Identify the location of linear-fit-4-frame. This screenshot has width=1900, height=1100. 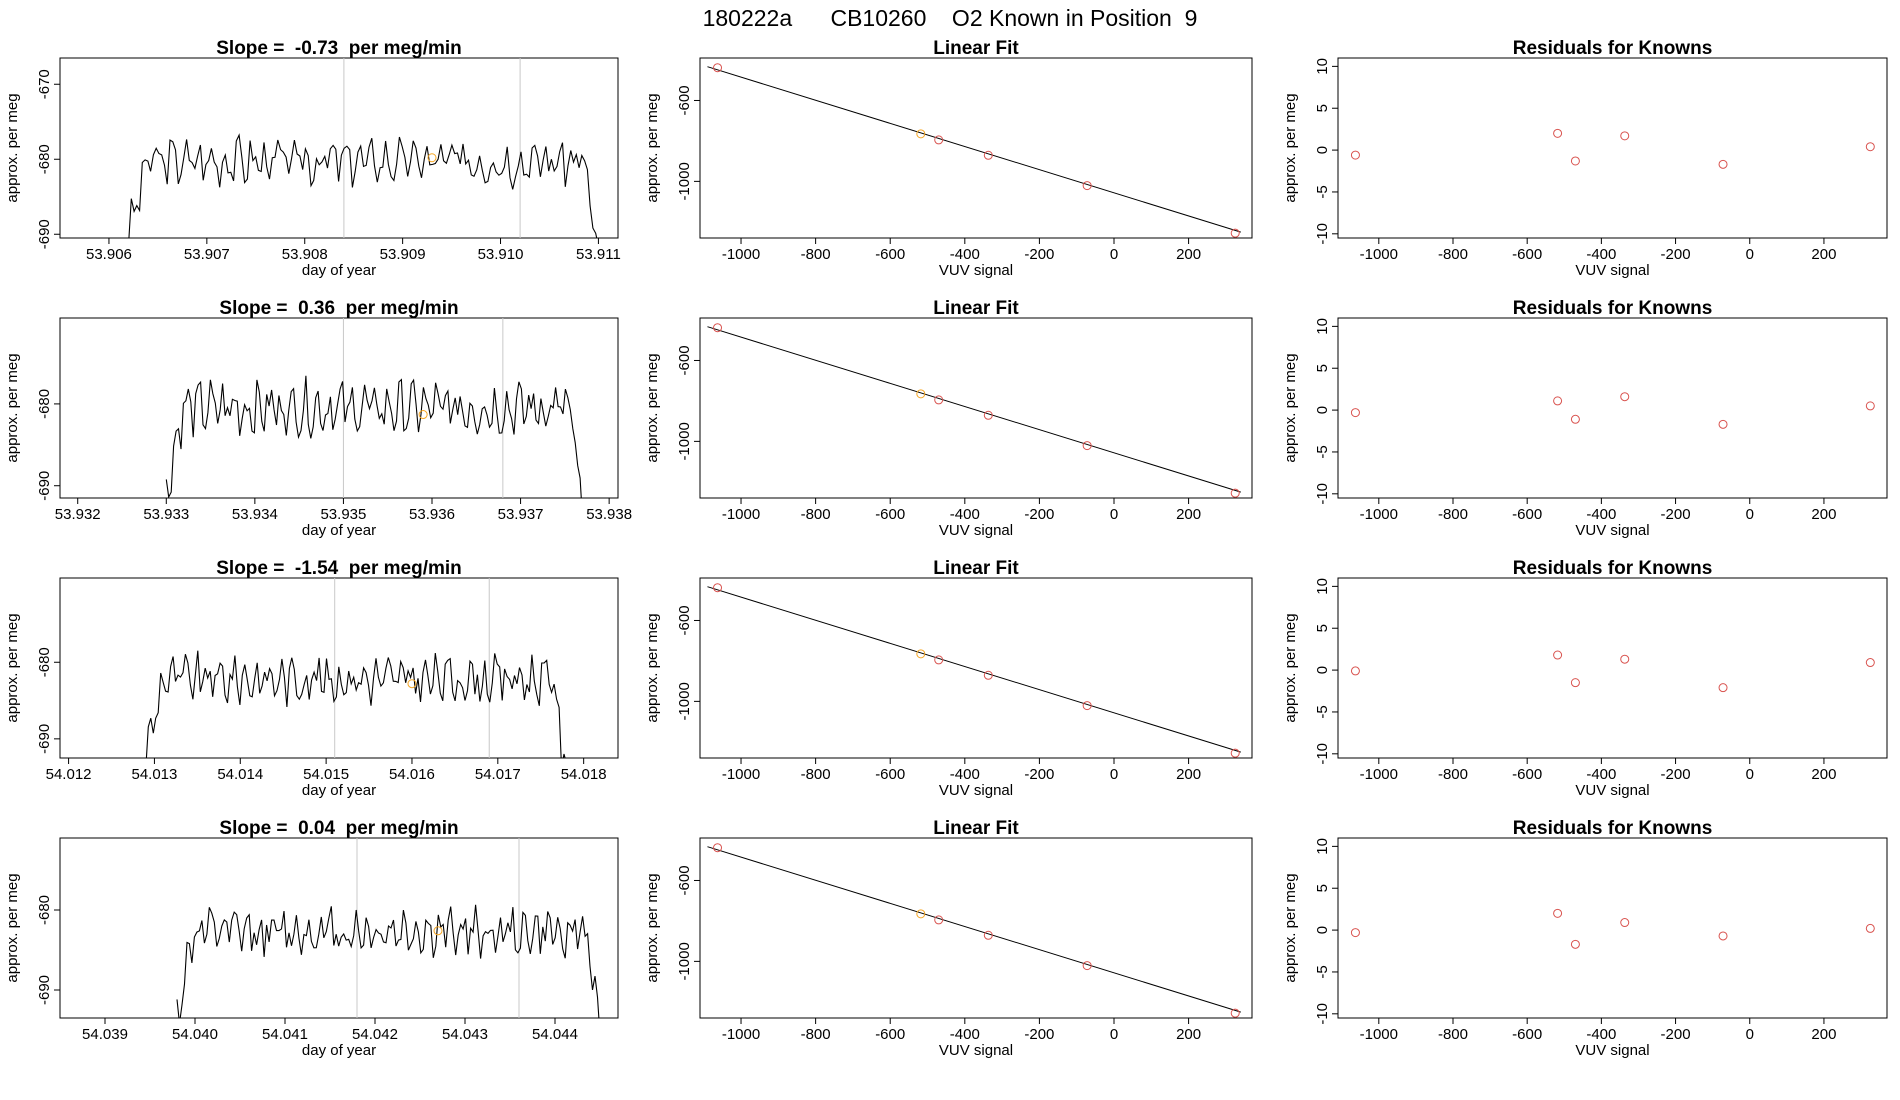
(976, 928).